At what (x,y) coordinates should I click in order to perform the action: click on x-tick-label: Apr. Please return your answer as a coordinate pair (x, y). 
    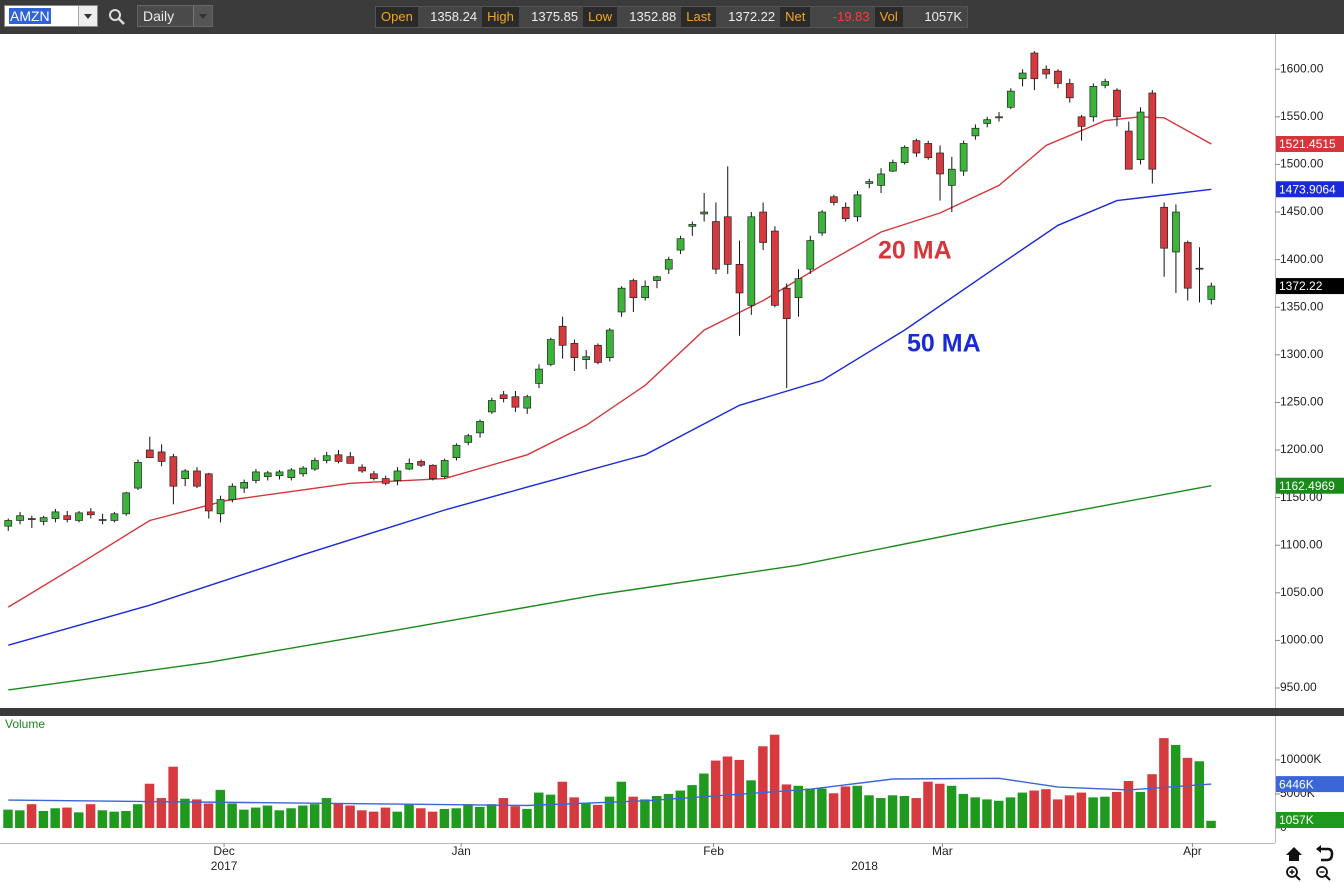
    Looking at the image, I should click on (1192, 851).